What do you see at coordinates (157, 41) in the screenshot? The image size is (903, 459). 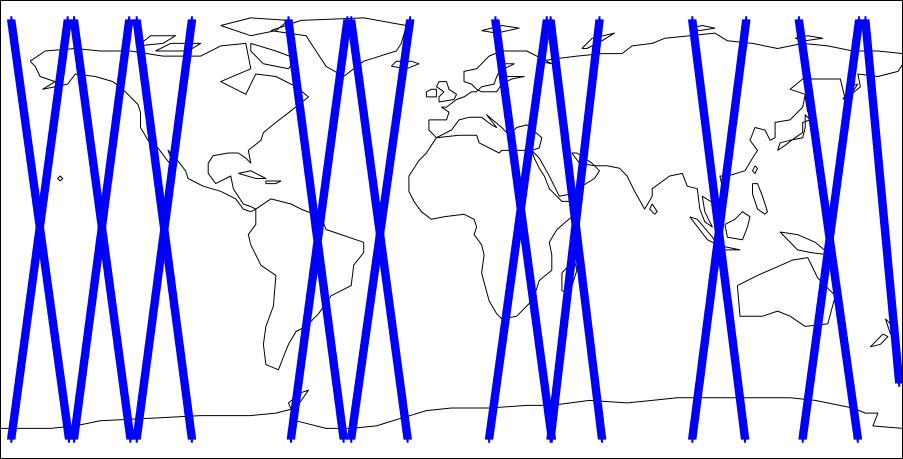 I see `coastline-arctic-islands-west` at bounding box center [157, 41].